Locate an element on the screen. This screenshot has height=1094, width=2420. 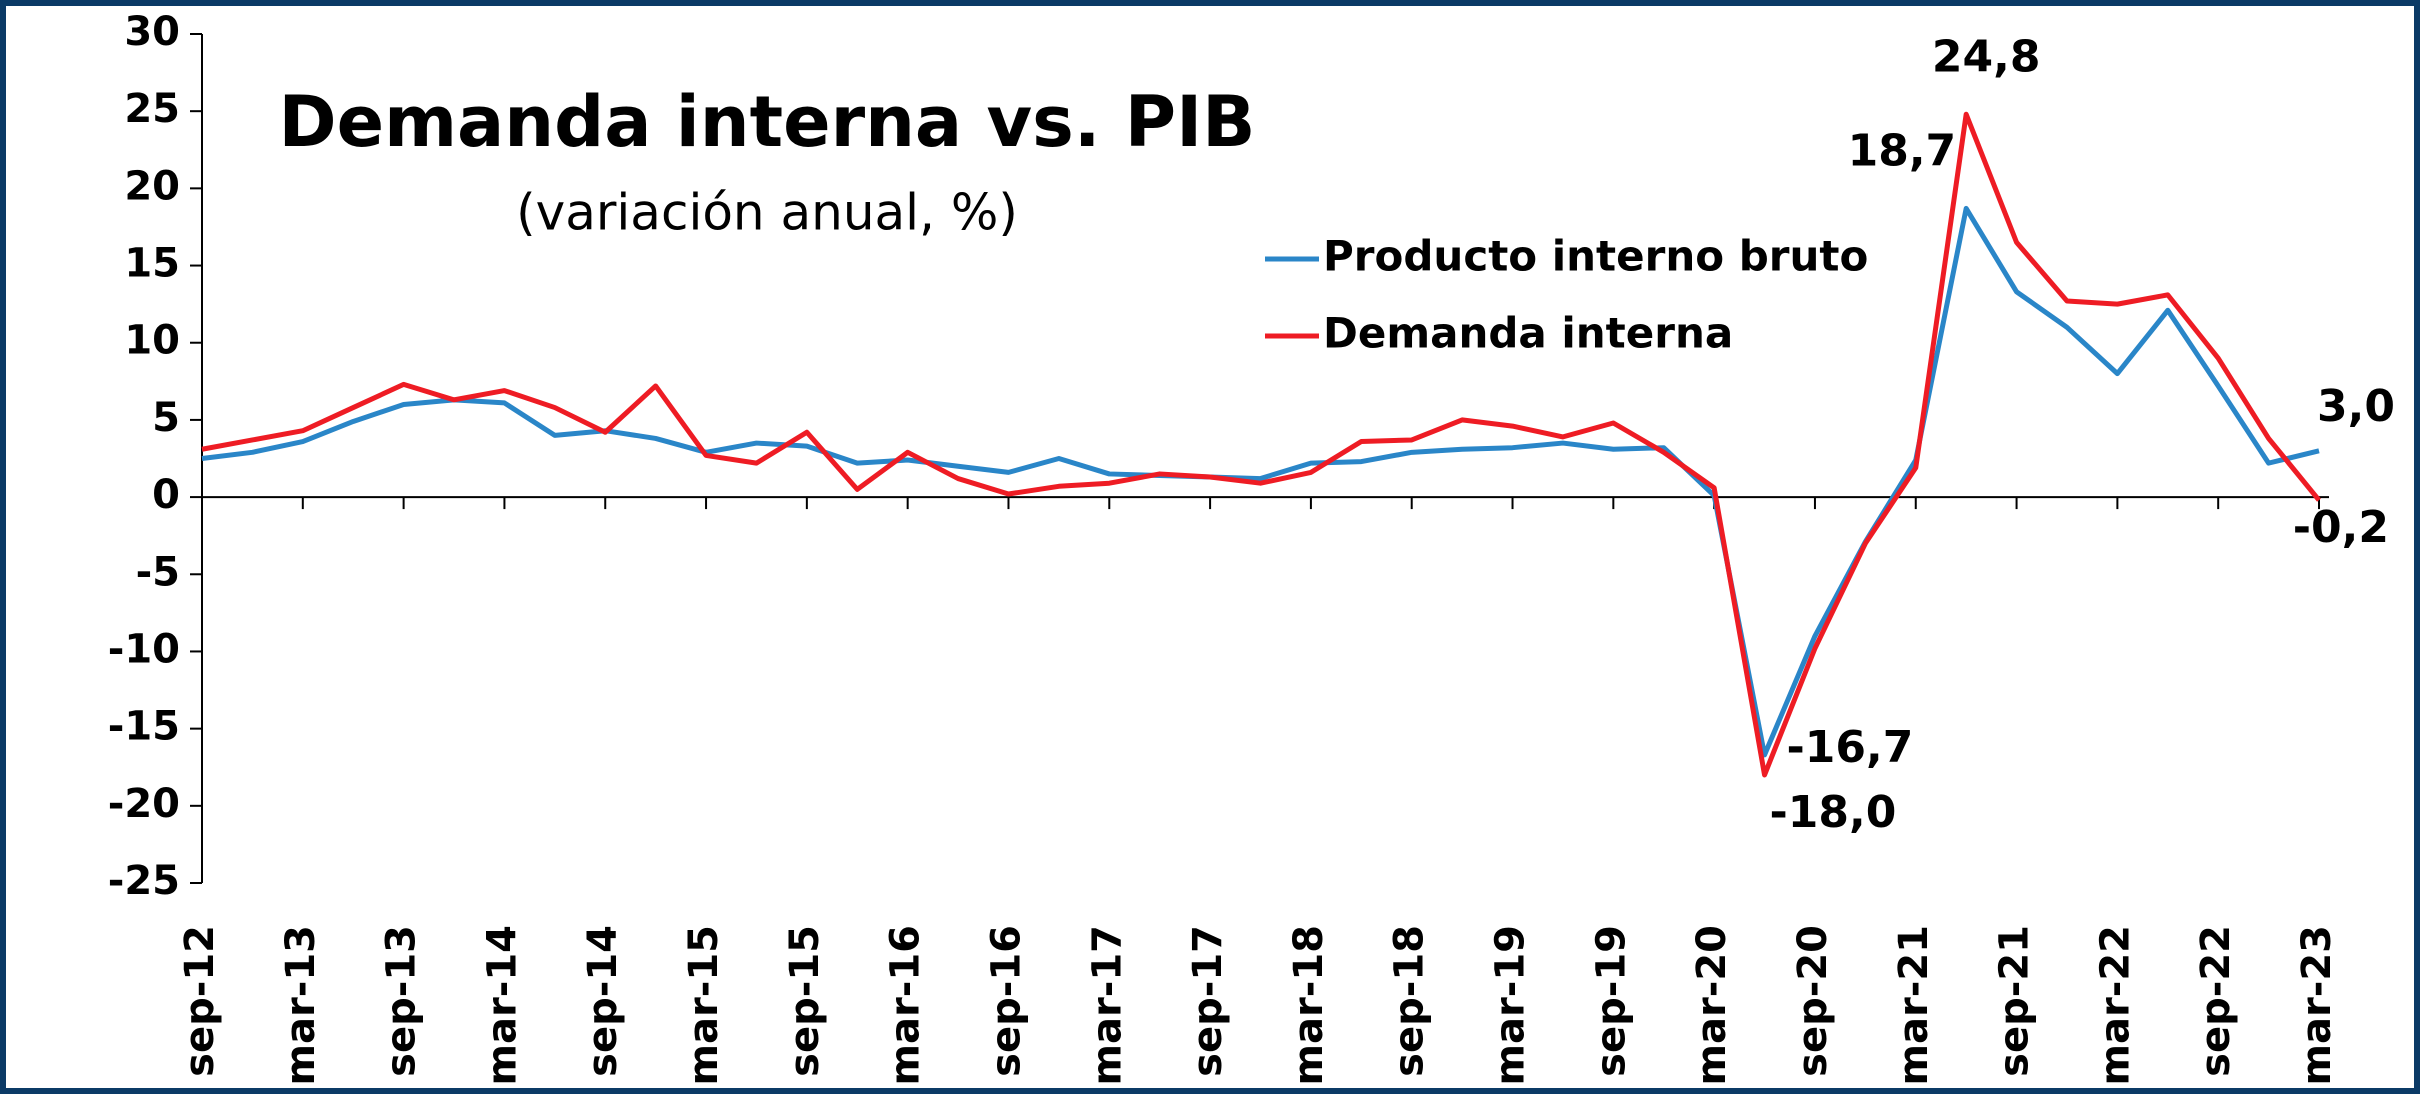
y-tick-label: 30 is located at coordinates (152, 32).